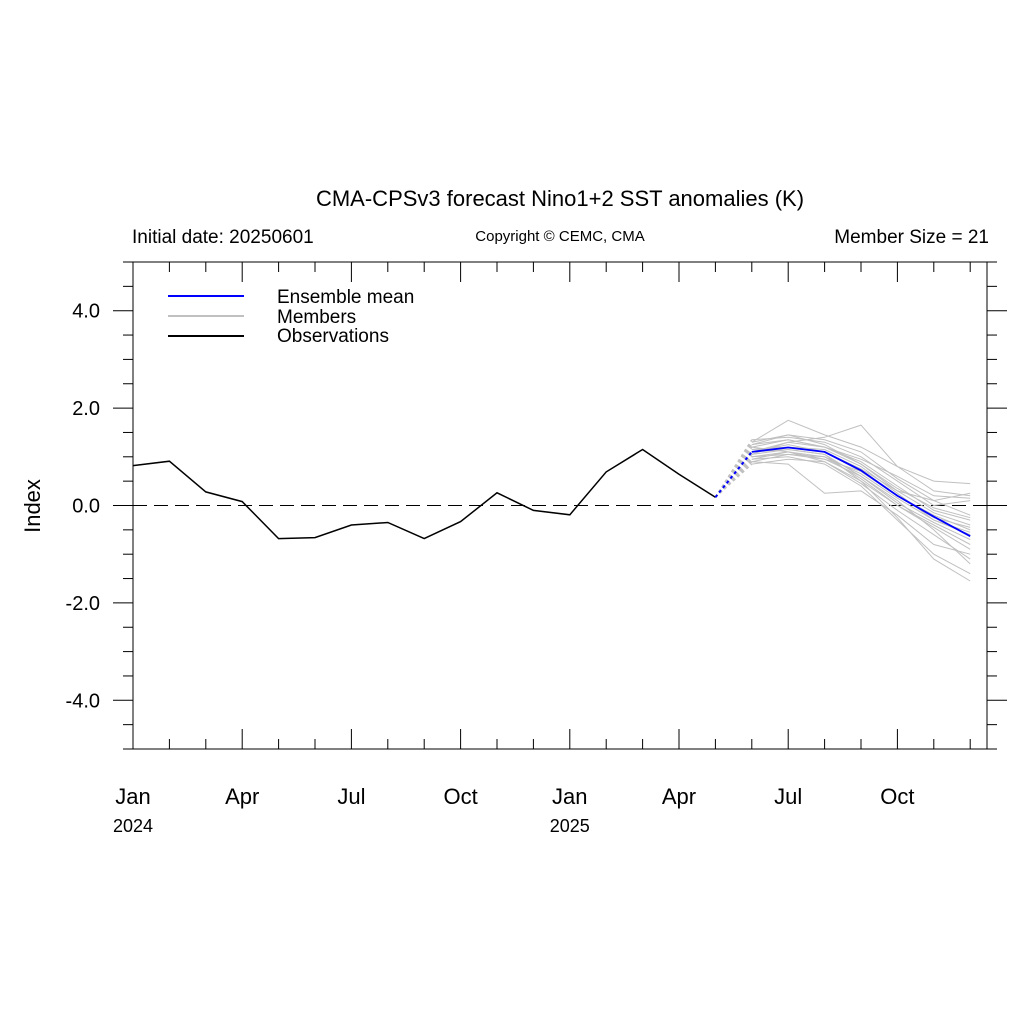 The image size is (1024, 1024). Describe the element at coordinates (86, 312) in the screenshot. I see `y-tick-label: 4.0` at that location.